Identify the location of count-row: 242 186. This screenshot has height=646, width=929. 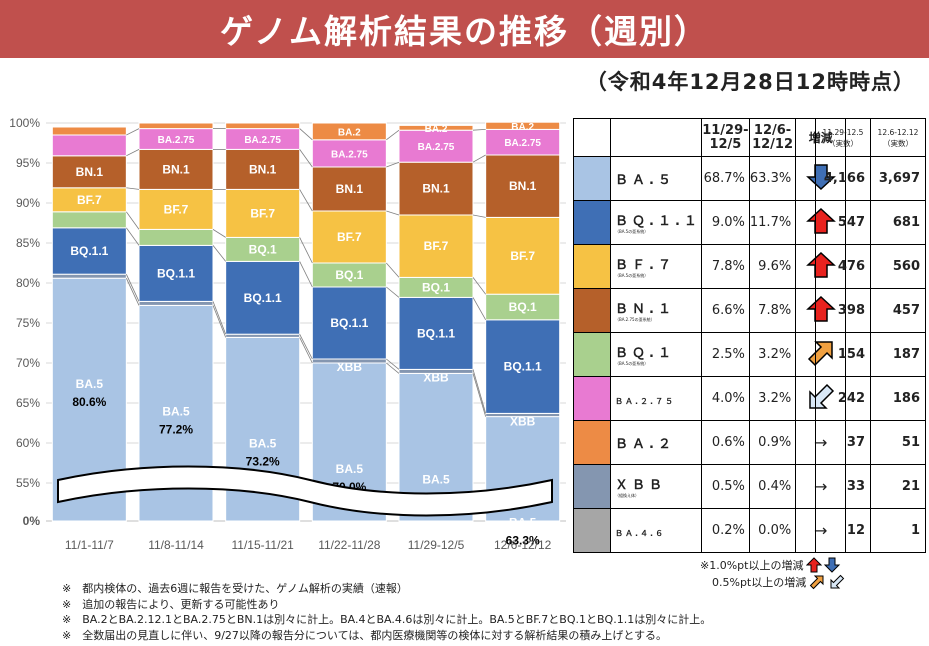
(870, 398).